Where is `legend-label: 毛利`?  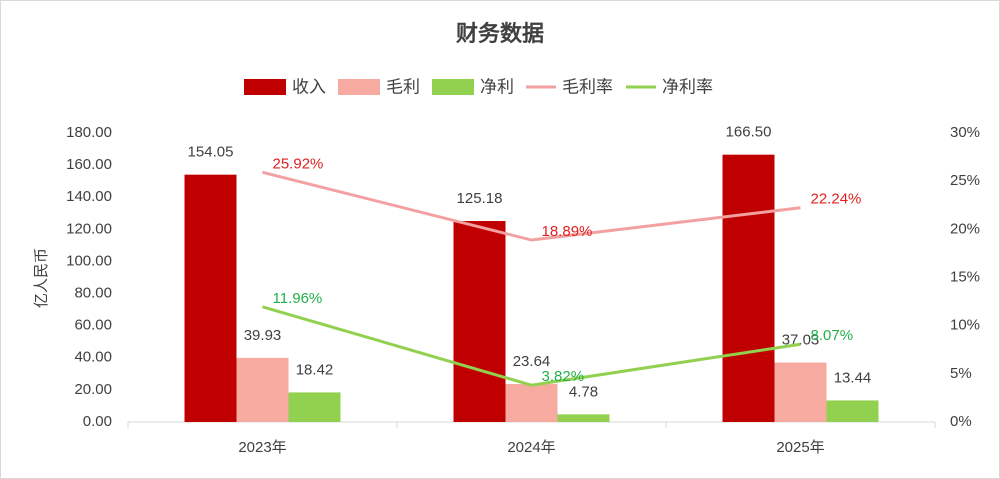 legend-label: 毛利 is located at coordinates (403, 86).